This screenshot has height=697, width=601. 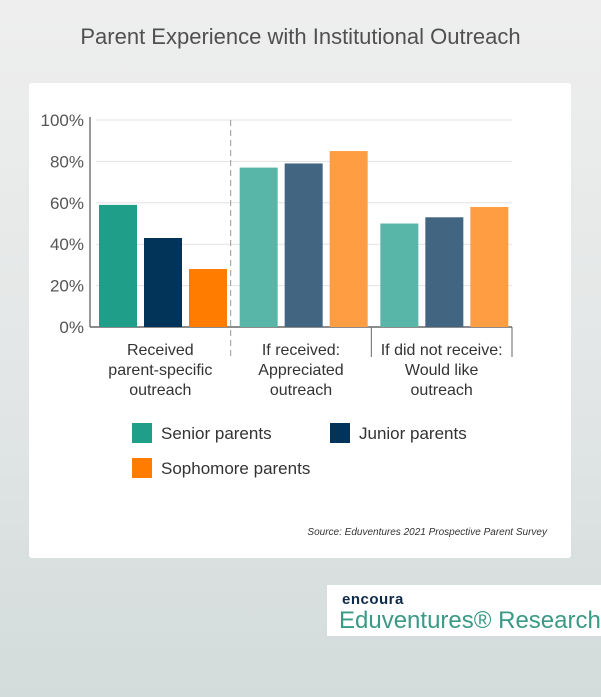 What do you see at coordinates (67, 286) in the screenshot?
I see `y-tick-label: 20%` at bounding box center [67, 286].